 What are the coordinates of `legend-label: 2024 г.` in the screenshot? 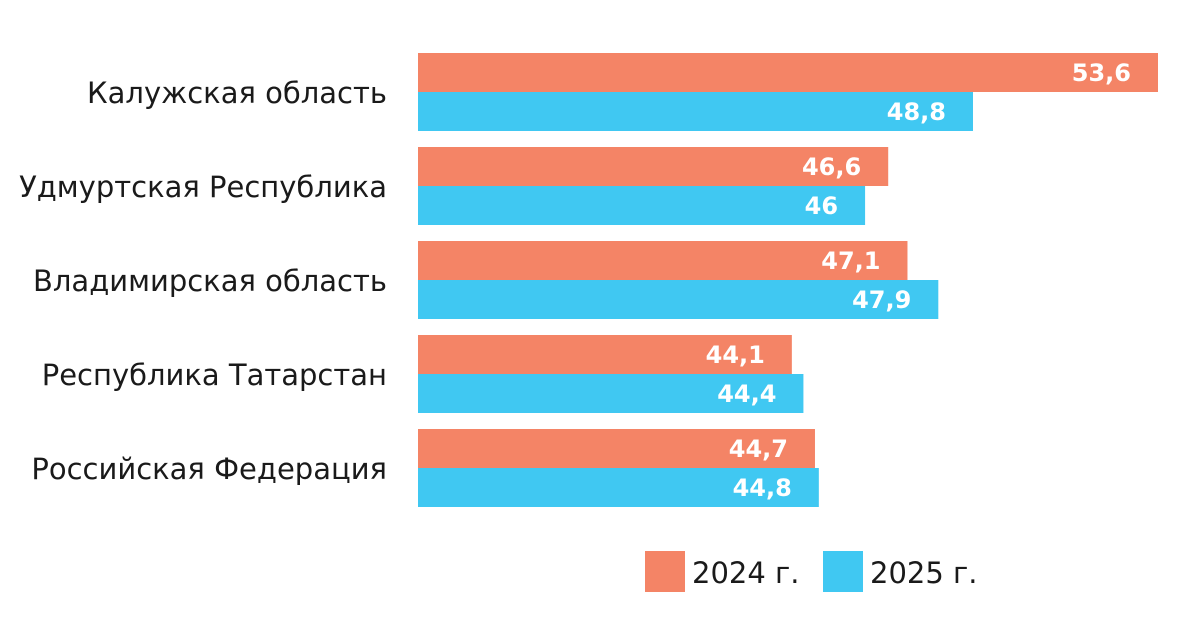 It's located at (745, 573).